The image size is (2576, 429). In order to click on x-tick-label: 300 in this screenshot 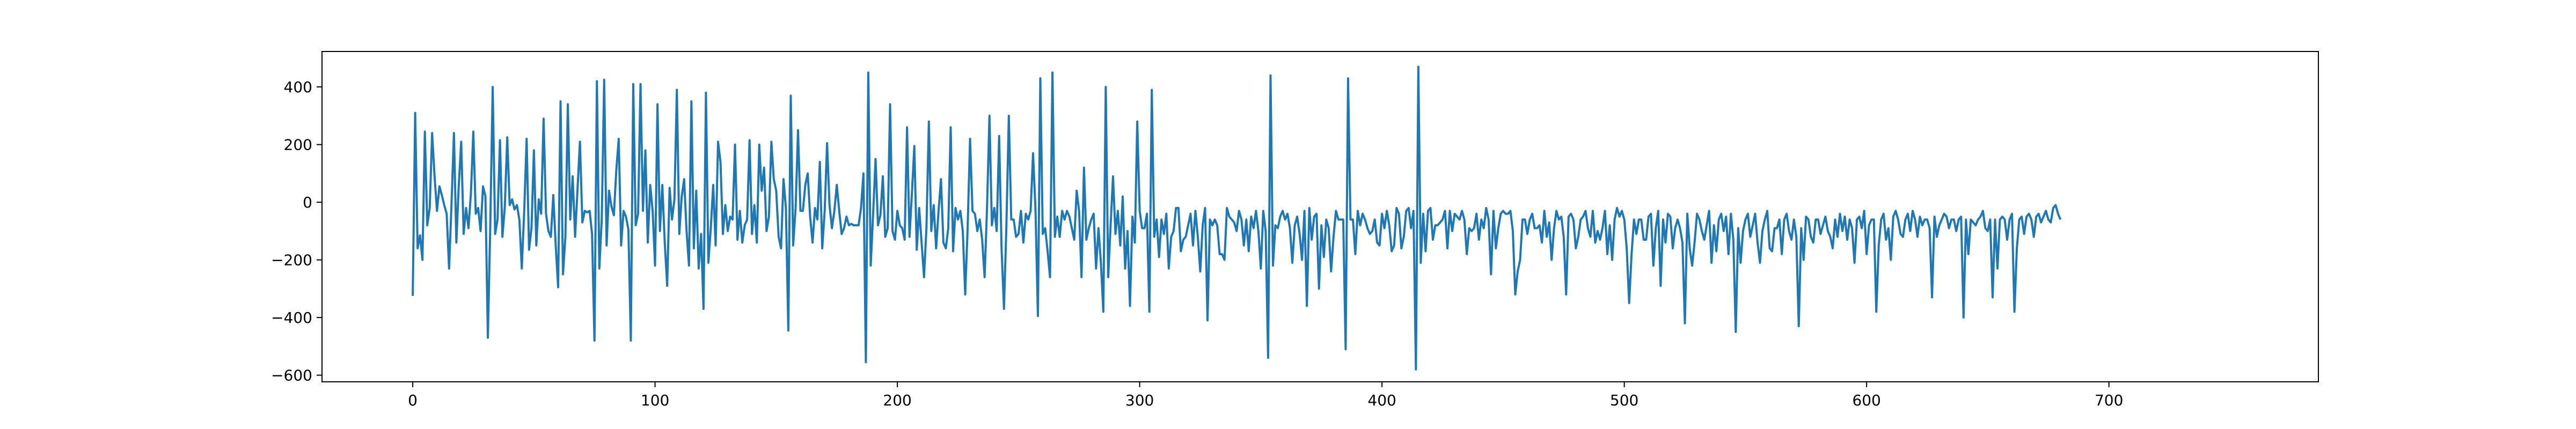, I will do `click(1139, 400)`.